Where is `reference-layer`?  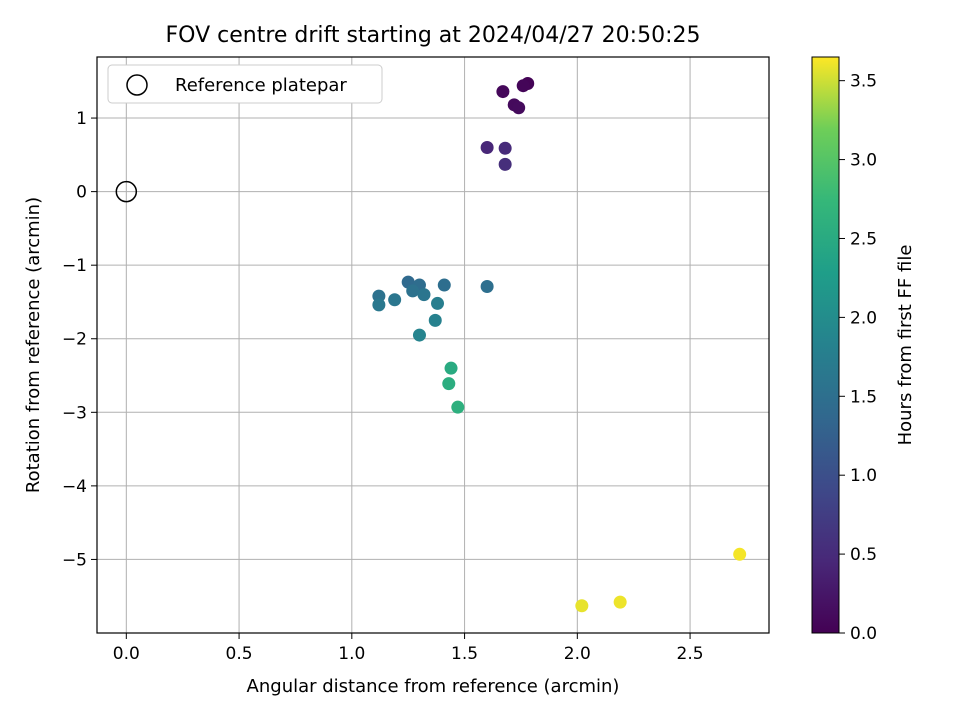
reference-layer is located at coordinates (126, 191).